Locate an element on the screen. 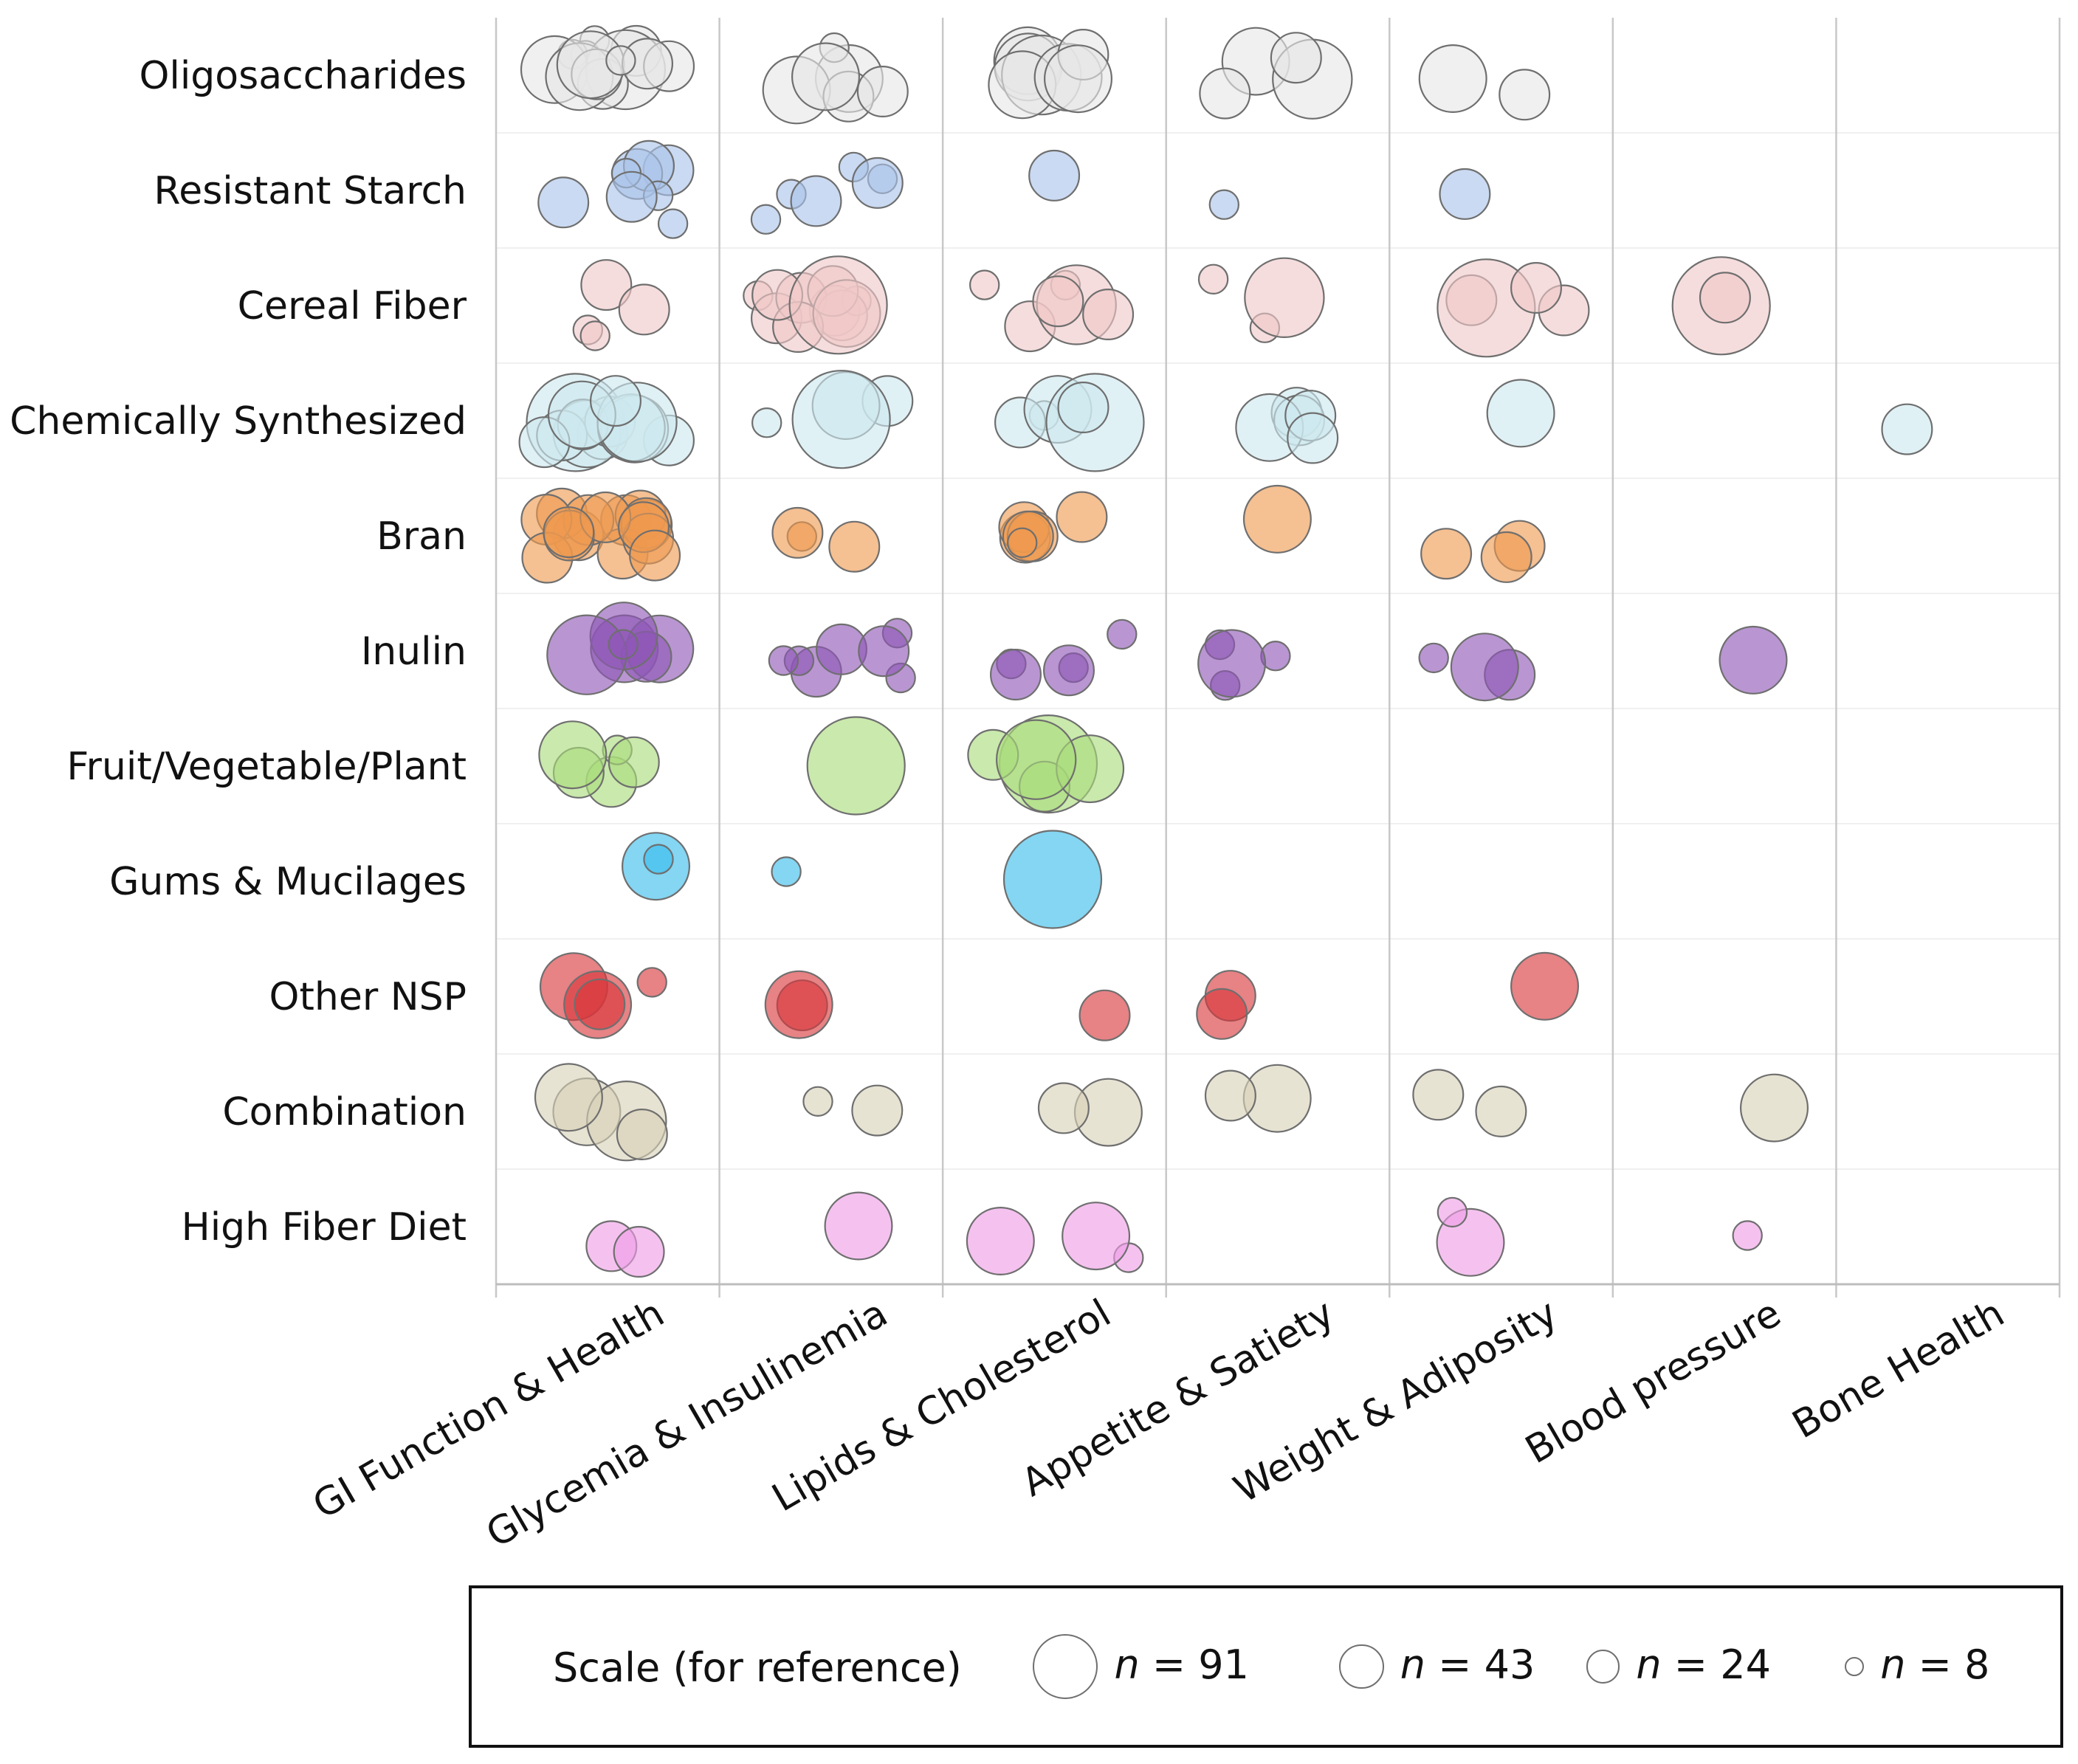 This screenshot has height=1764, width=2078. legend-label-91: n = 91 is located at coordinates (1181, 1664).